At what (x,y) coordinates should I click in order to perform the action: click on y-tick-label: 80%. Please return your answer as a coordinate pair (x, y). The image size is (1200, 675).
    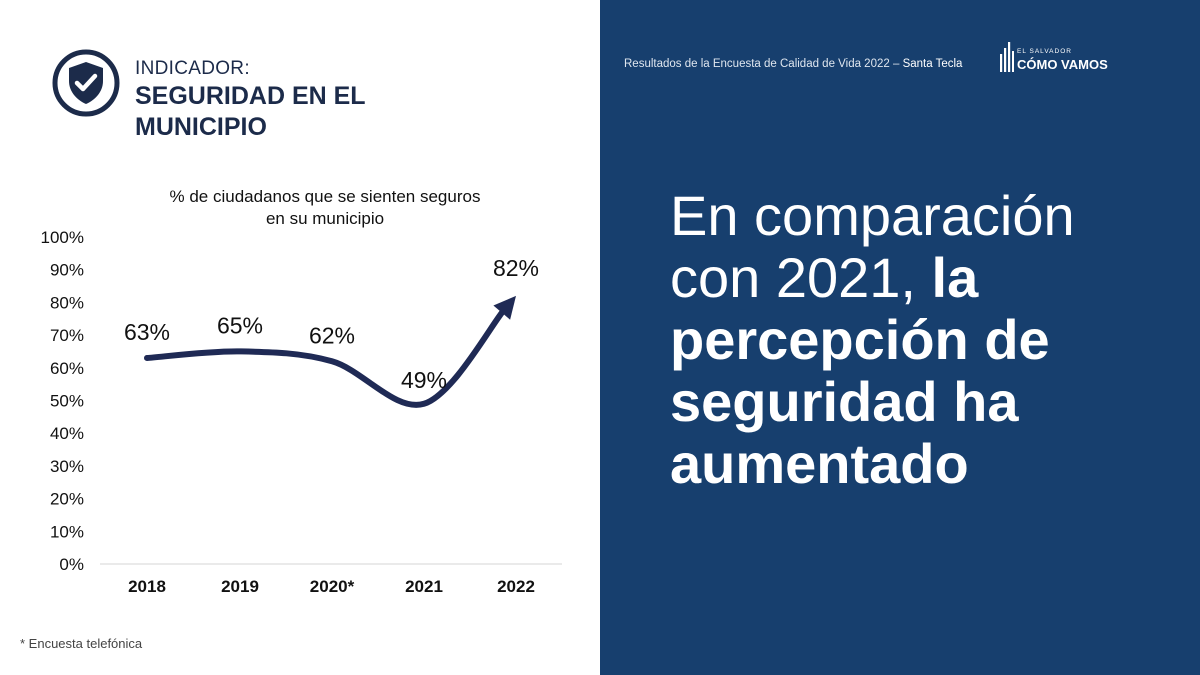
    Looking at the image, I should click on (67, 302).